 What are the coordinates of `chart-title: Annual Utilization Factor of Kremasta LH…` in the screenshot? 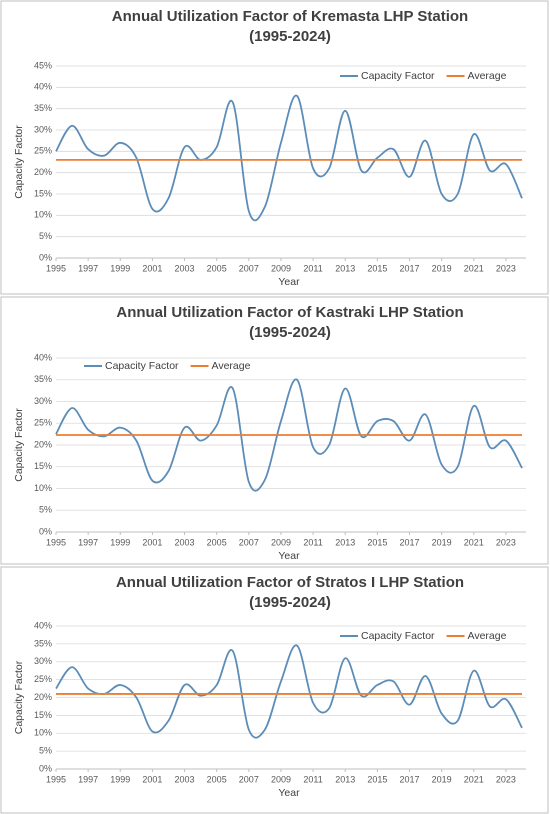 It's located at (290, 16).